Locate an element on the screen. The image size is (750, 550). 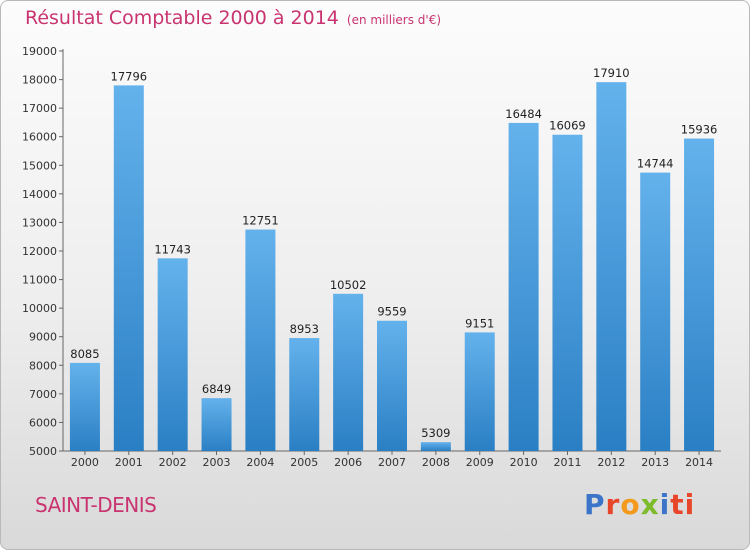
x-tick-label: 2014 is located at coordinates (699, 462).